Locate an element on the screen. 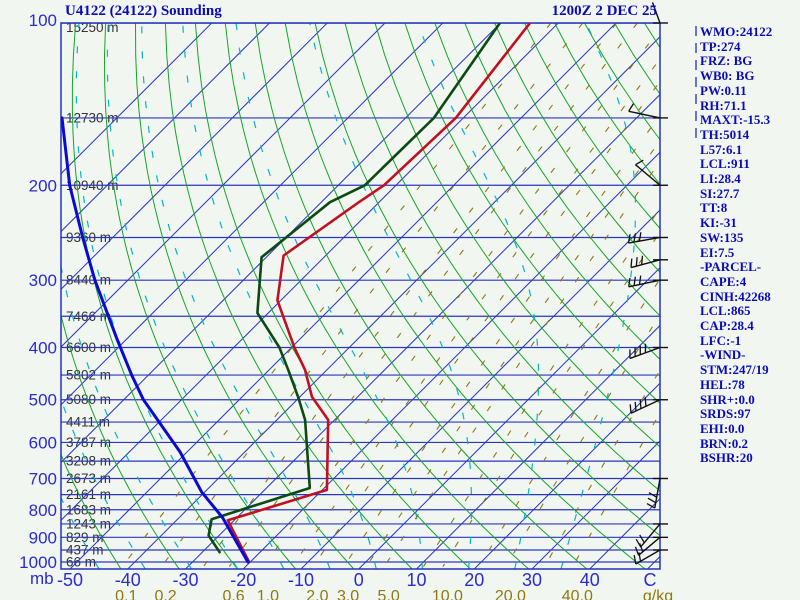 The width and height of the screenshot is (800, 600). panel-line: WMO:24122 is located at coordinates (736, 31).